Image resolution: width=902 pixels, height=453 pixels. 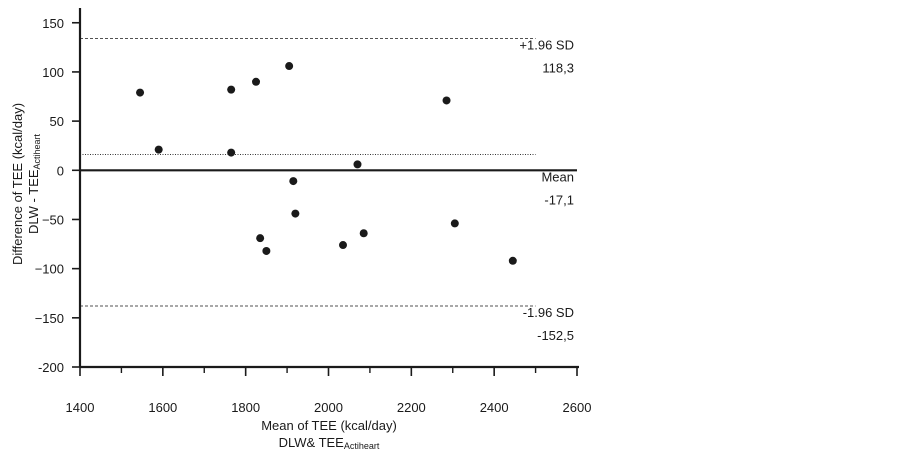 I want to click on y-tick-label: 50, so click(x=57, y=121).